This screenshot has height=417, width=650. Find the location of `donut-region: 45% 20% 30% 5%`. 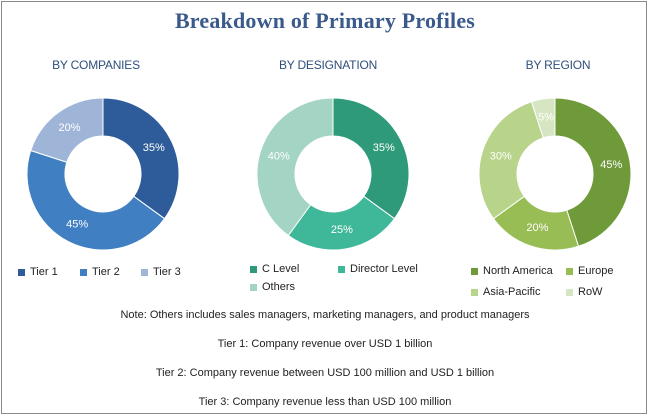

donut-region: 45% 20% 30% 5% is located at coordinates (555, 174).